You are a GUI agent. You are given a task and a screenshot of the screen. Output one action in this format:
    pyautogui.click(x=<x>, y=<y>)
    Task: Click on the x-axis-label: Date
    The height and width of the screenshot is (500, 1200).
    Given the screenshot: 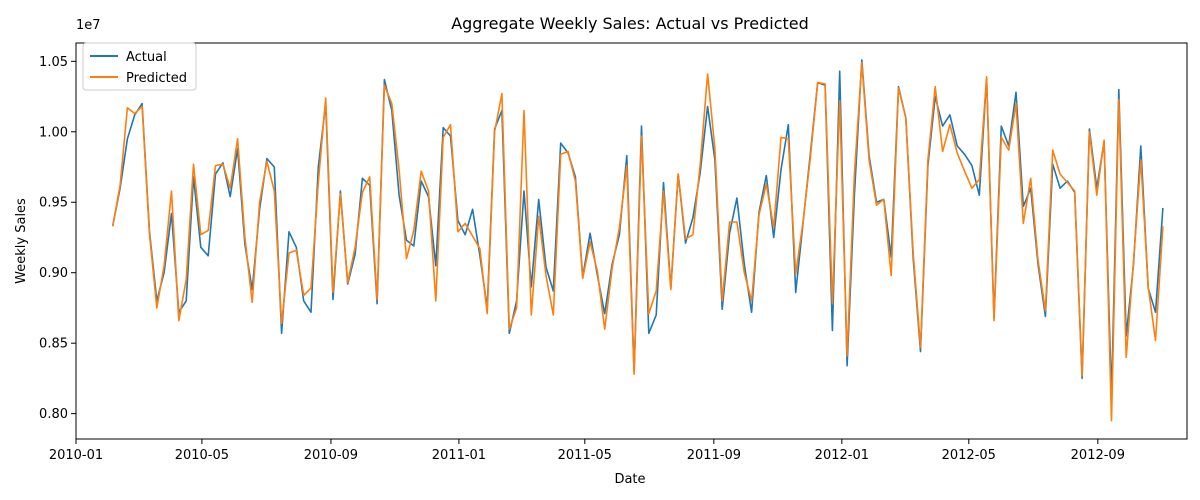 What is the action you would take?
    pyautogui.click(x=629, y=479)
    